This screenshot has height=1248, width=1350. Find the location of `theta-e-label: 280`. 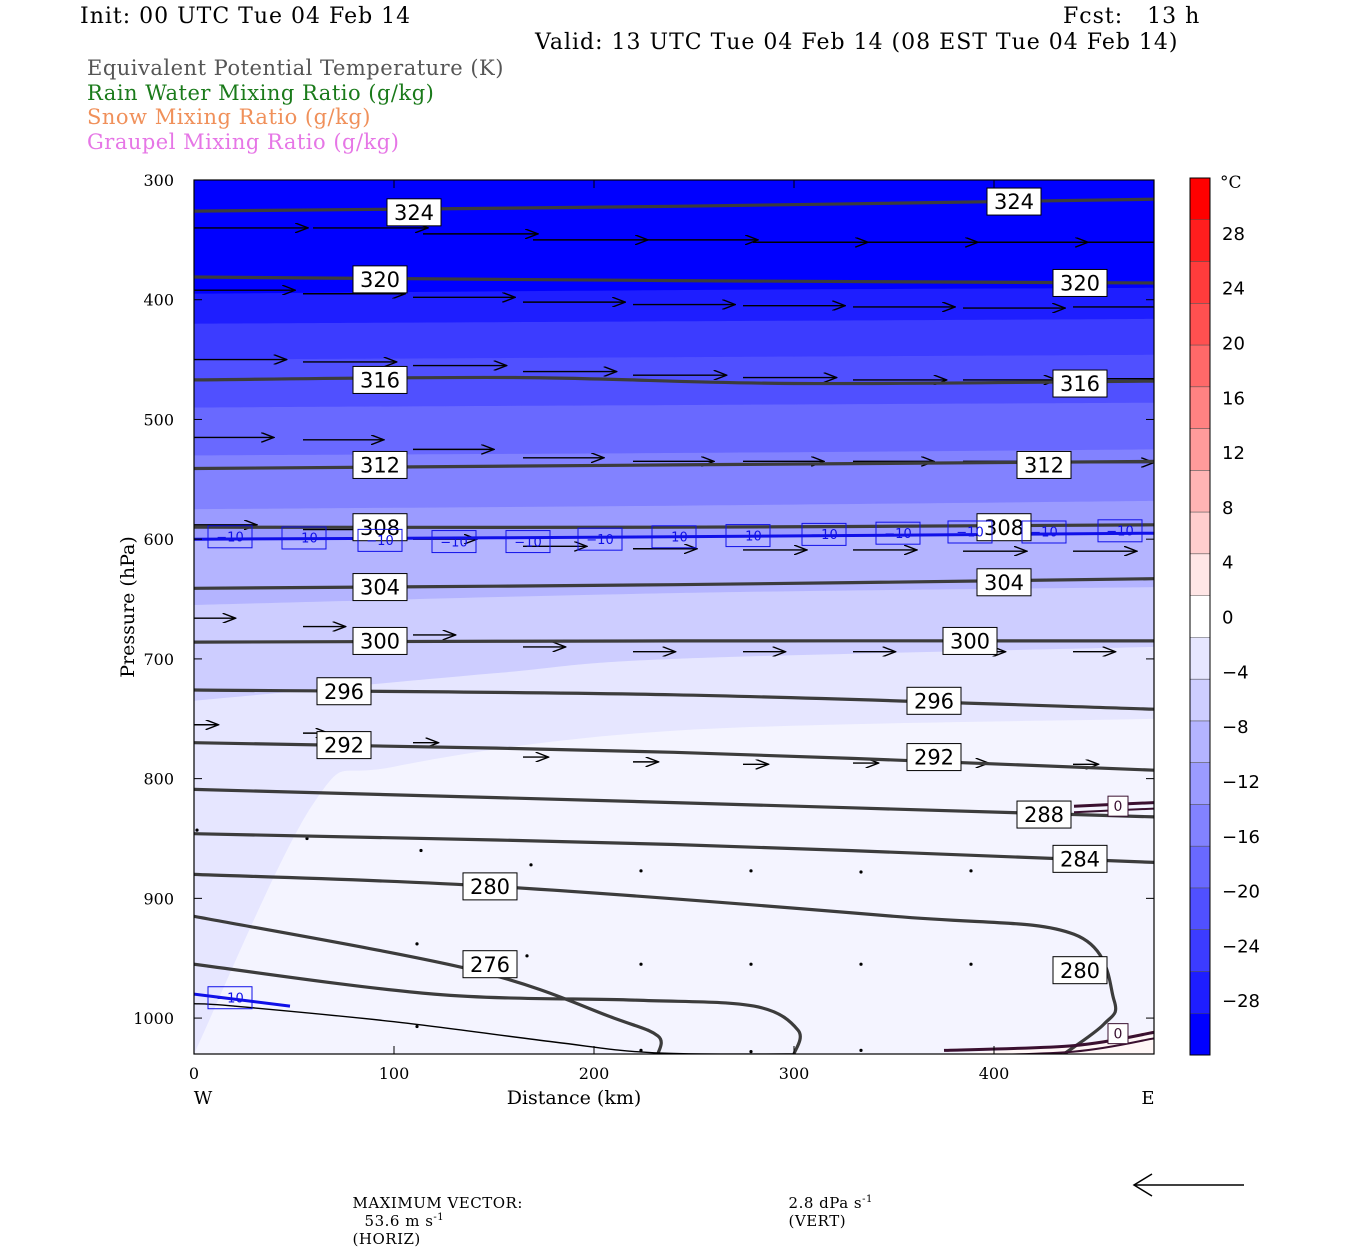

theta-e-label: 280 is located at coordinates (1080, 971).